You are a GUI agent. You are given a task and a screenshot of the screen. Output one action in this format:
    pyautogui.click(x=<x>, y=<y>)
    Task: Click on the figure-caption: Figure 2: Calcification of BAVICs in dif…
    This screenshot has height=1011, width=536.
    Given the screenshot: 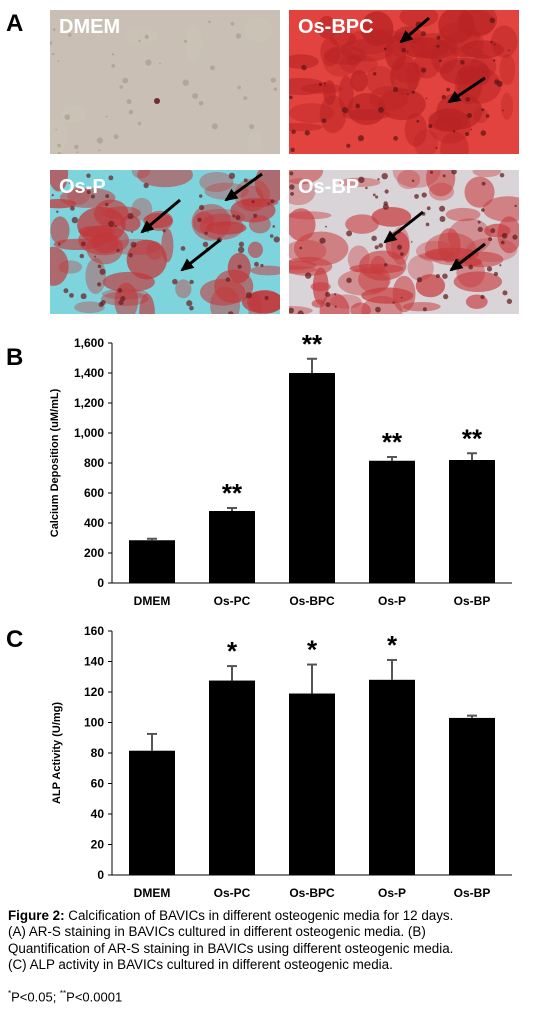 What is the action you would take?
    pyautogui.click(x=270, y=941)
    